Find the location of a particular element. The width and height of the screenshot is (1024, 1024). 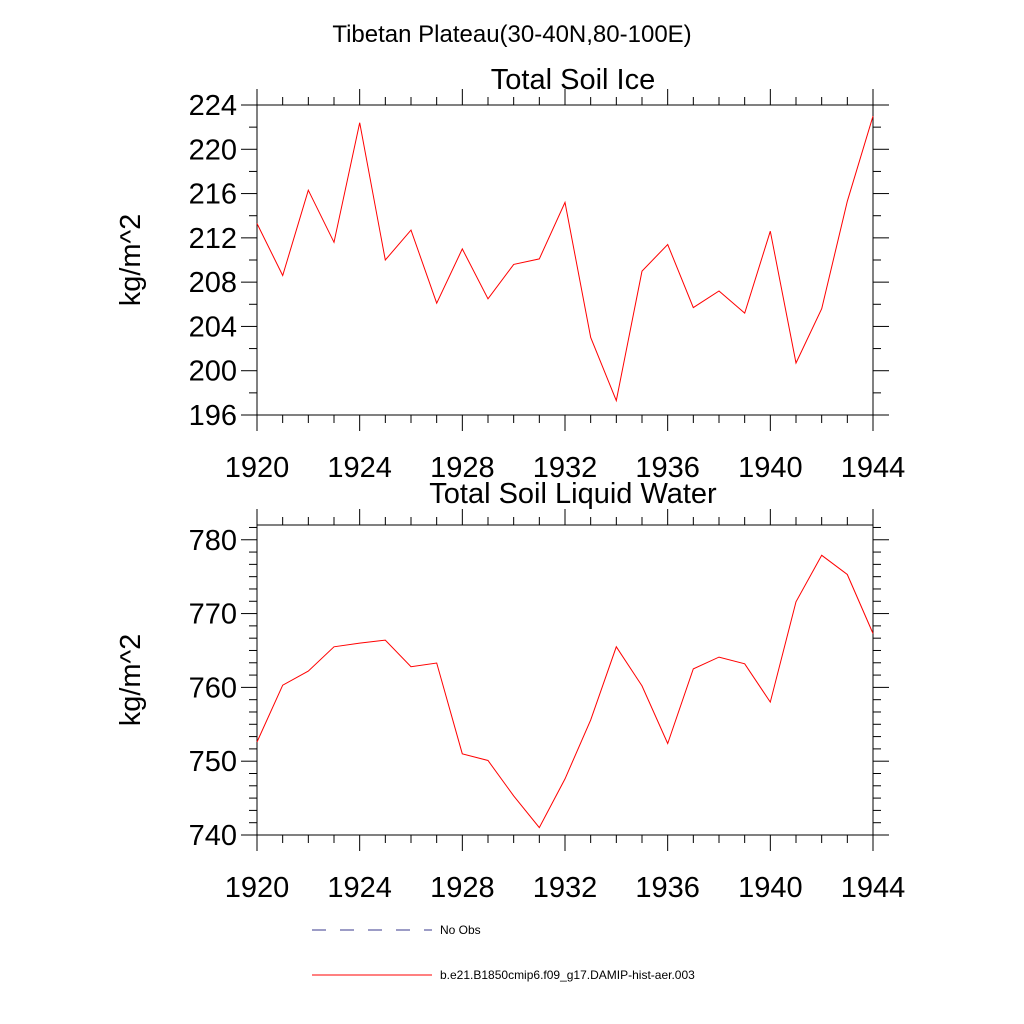

y-tick-label: 220 is located at coordinates (213, 150).